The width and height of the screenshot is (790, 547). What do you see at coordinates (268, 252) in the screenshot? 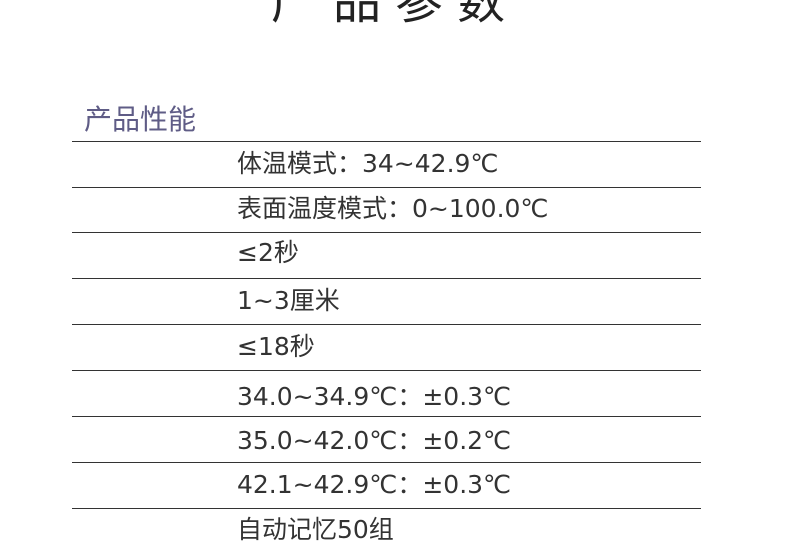
I see `spec-value: ≤2秒` at bounding box center [268, 252].